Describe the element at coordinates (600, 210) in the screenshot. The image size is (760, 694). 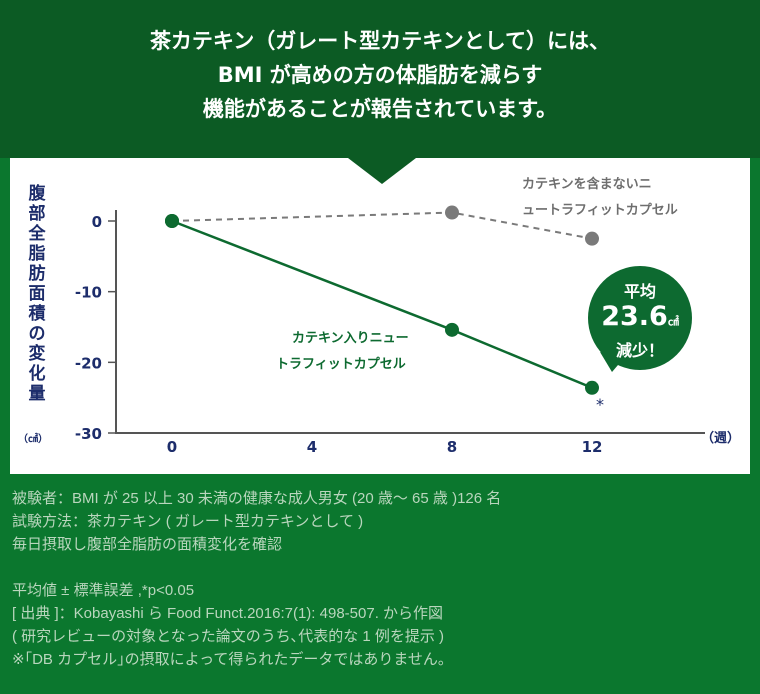
I see `label-line: ュートラフィットカプセル` at that location.